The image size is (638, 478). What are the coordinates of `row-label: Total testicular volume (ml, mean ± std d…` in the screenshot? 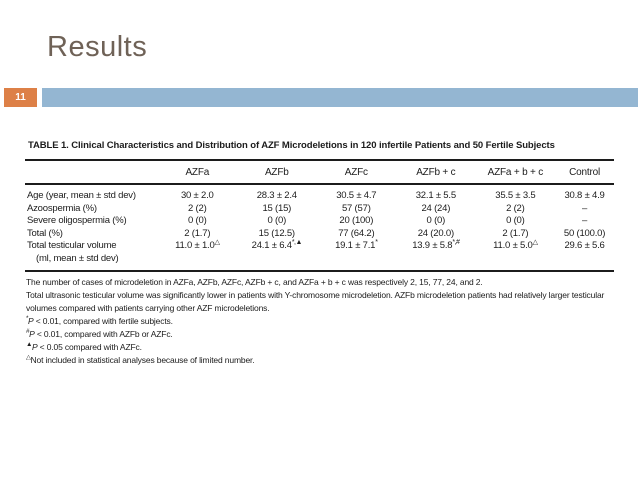 It's located at (73, 252).